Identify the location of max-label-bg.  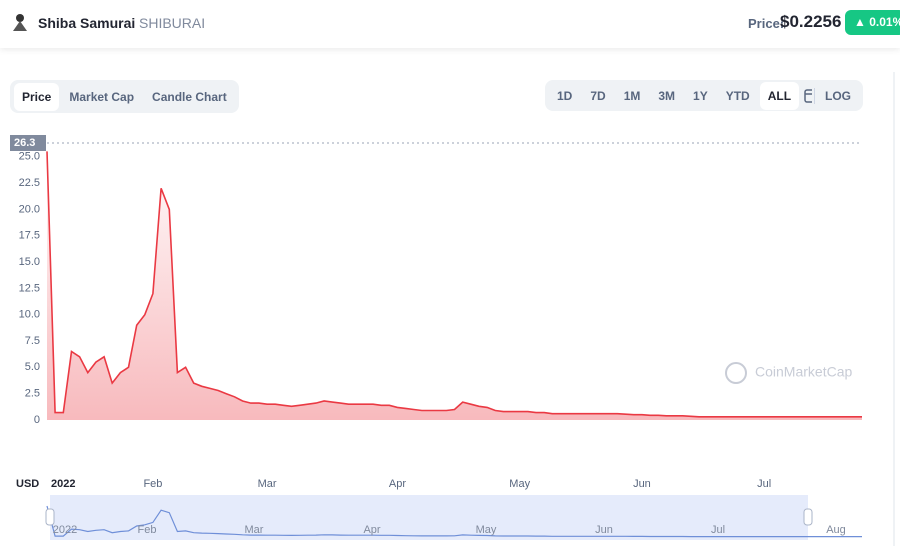
(28, 143).